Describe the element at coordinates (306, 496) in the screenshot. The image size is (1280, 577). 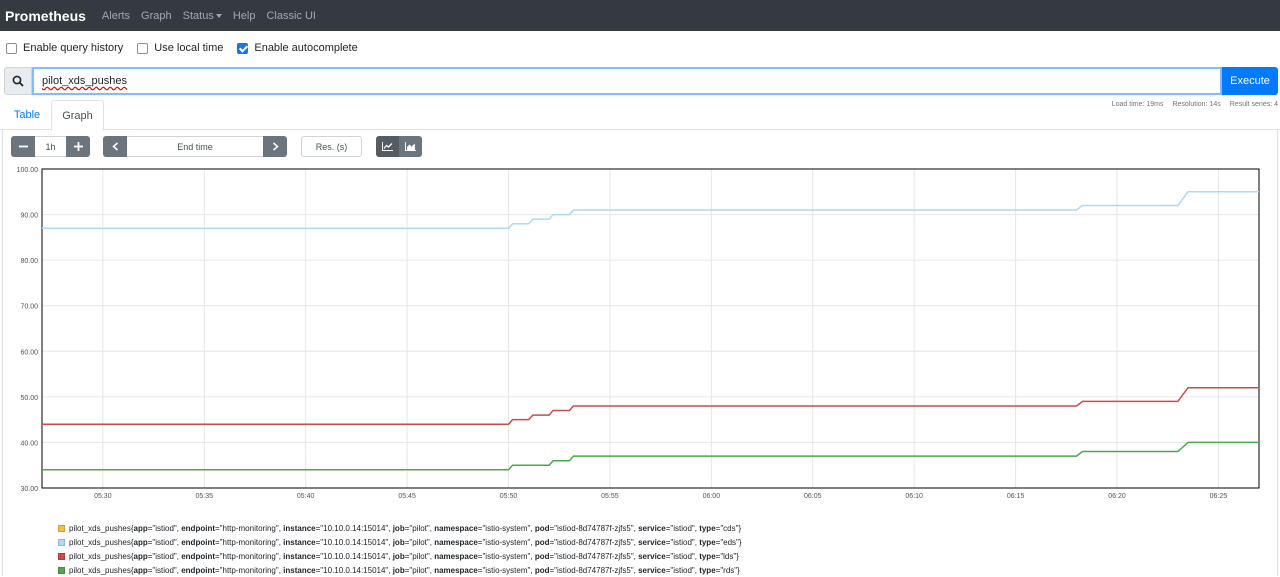
I see `x-tick-label: 05:40` at that location.